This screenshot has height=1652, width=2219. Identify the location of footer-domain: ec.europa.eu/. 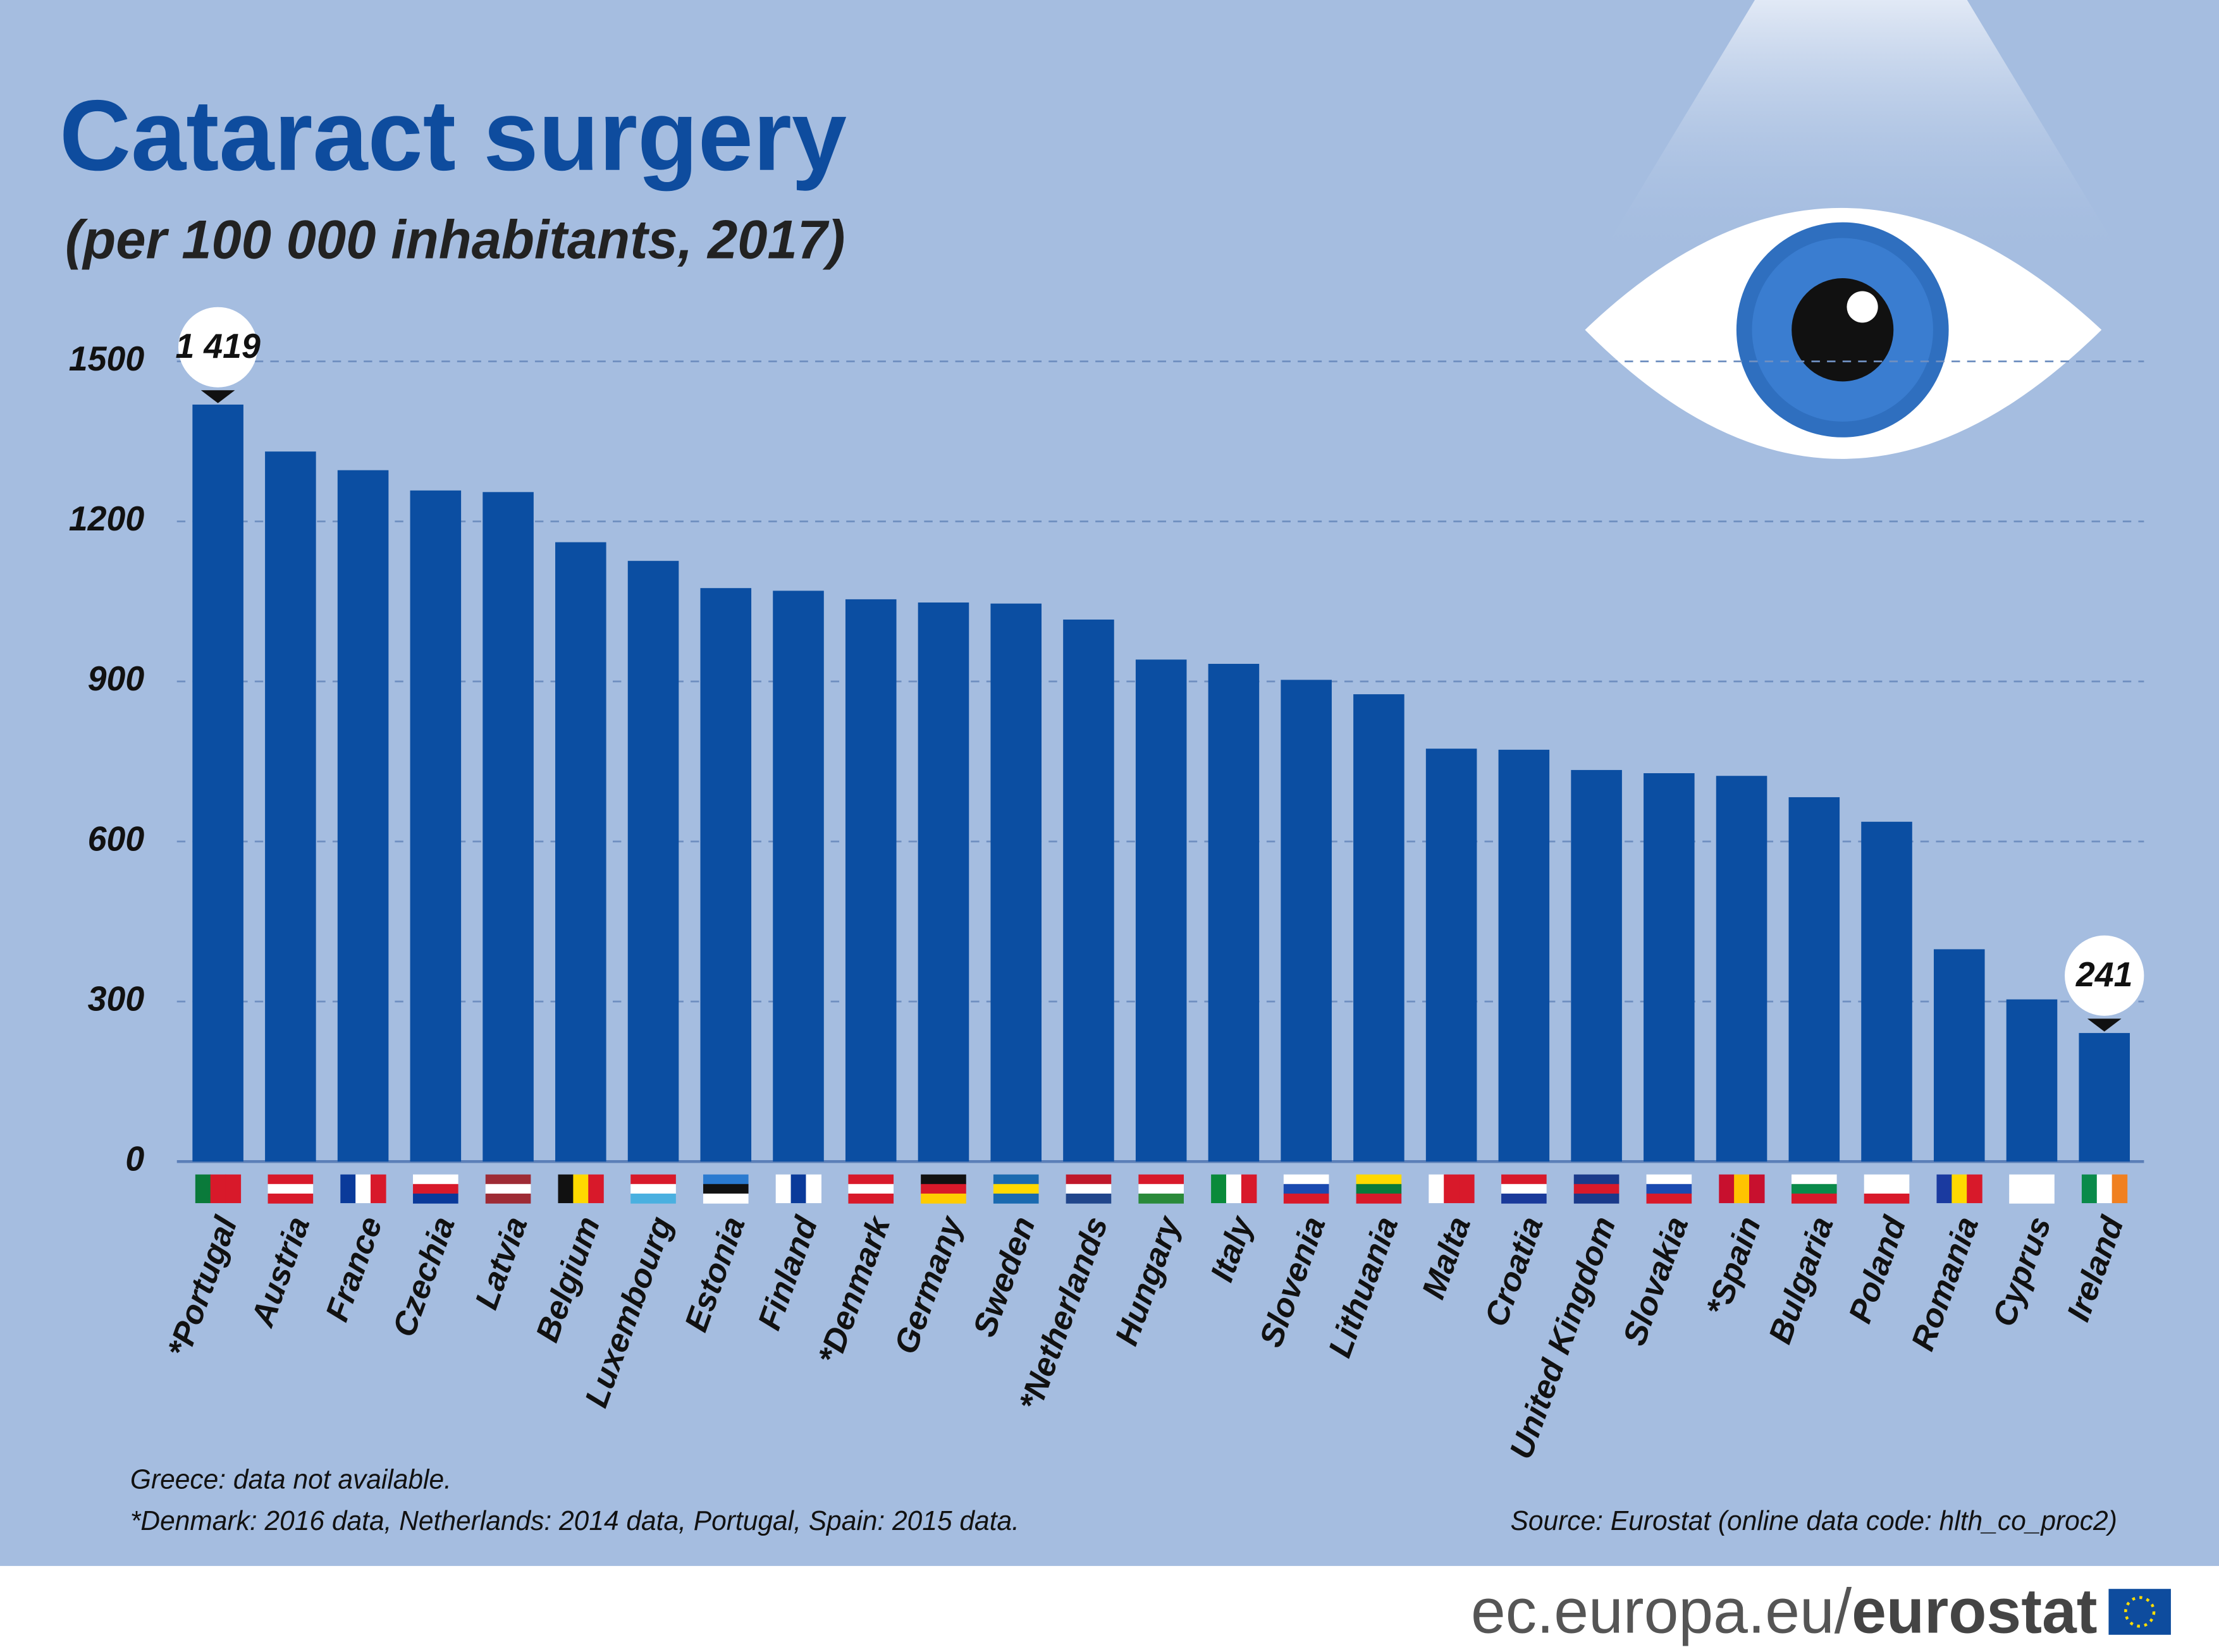
(1662, 1611).